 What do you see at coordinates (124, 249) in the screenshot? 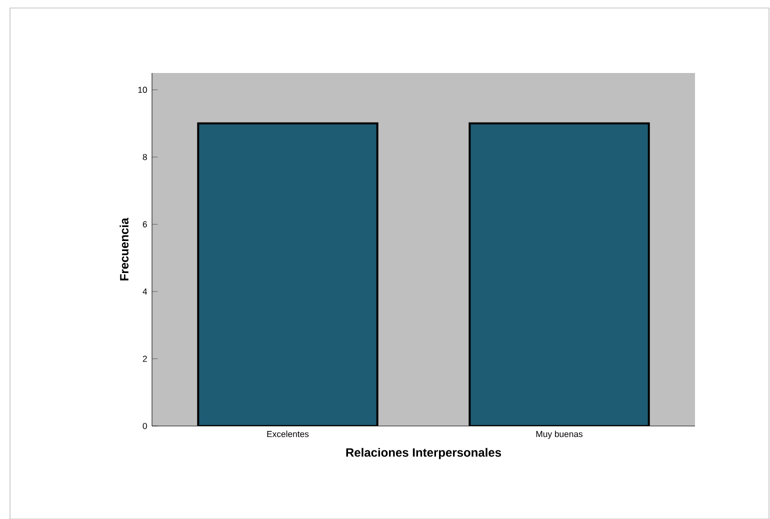
I see `y-axis-title: Frecuencia` at bounding box center [124, 249].